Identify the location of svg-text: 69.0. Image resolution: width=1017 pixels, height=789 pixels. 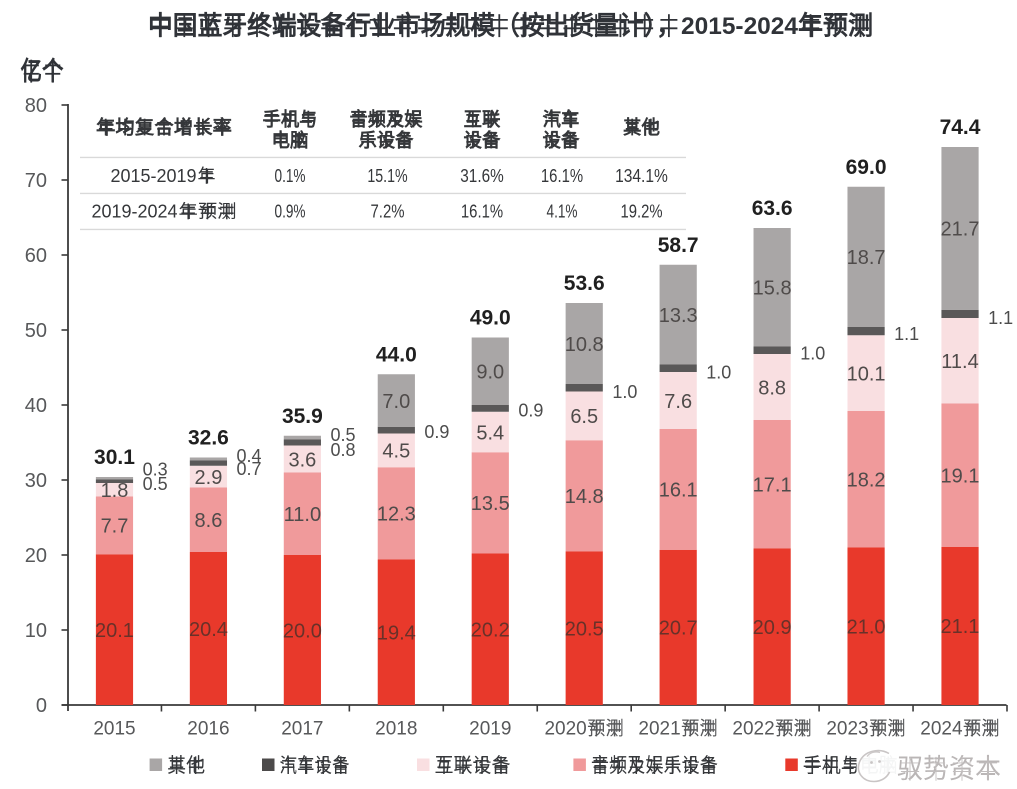
(866, 167).